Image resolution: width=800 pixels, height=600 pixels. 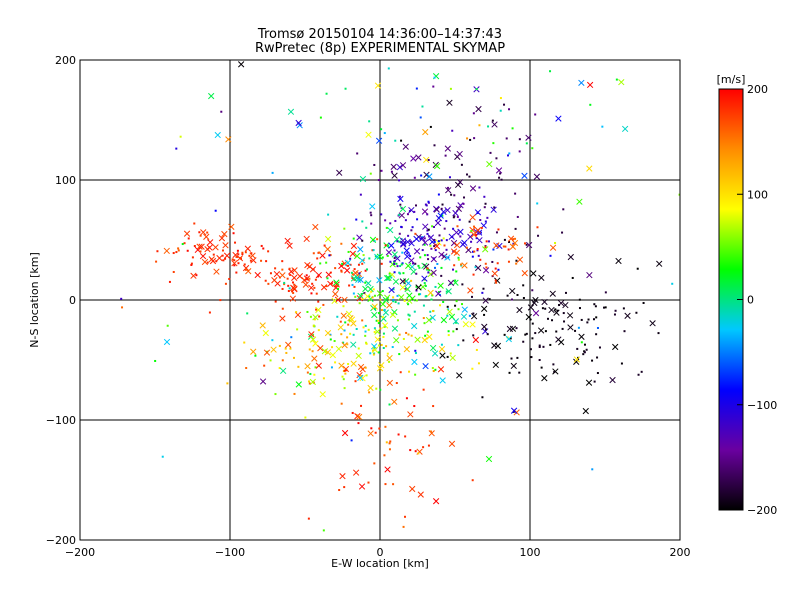 I want to click on chart-subtitle: RwPretec (8p) EXPERIMENTAL SKYMAP, so click(x=380, y=48).